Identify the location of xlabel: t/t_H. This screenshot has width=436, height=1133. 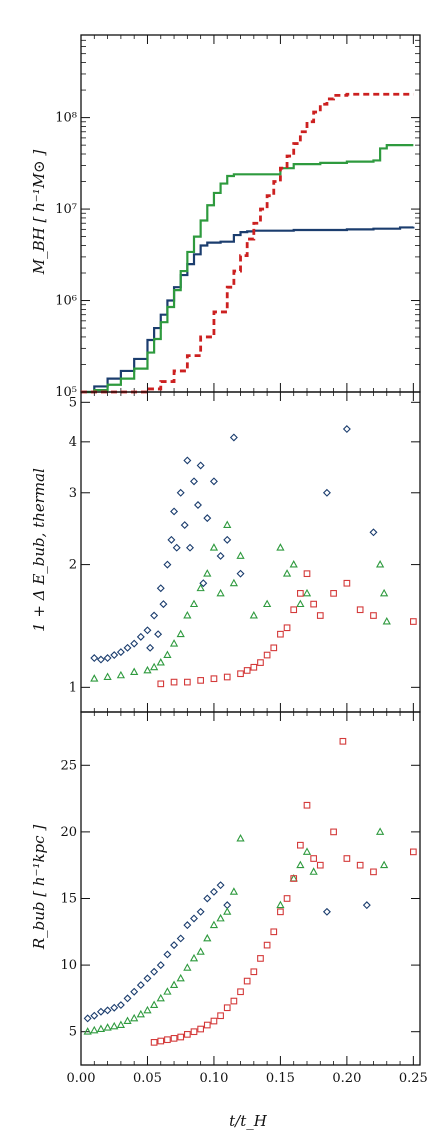
(248, 1121).